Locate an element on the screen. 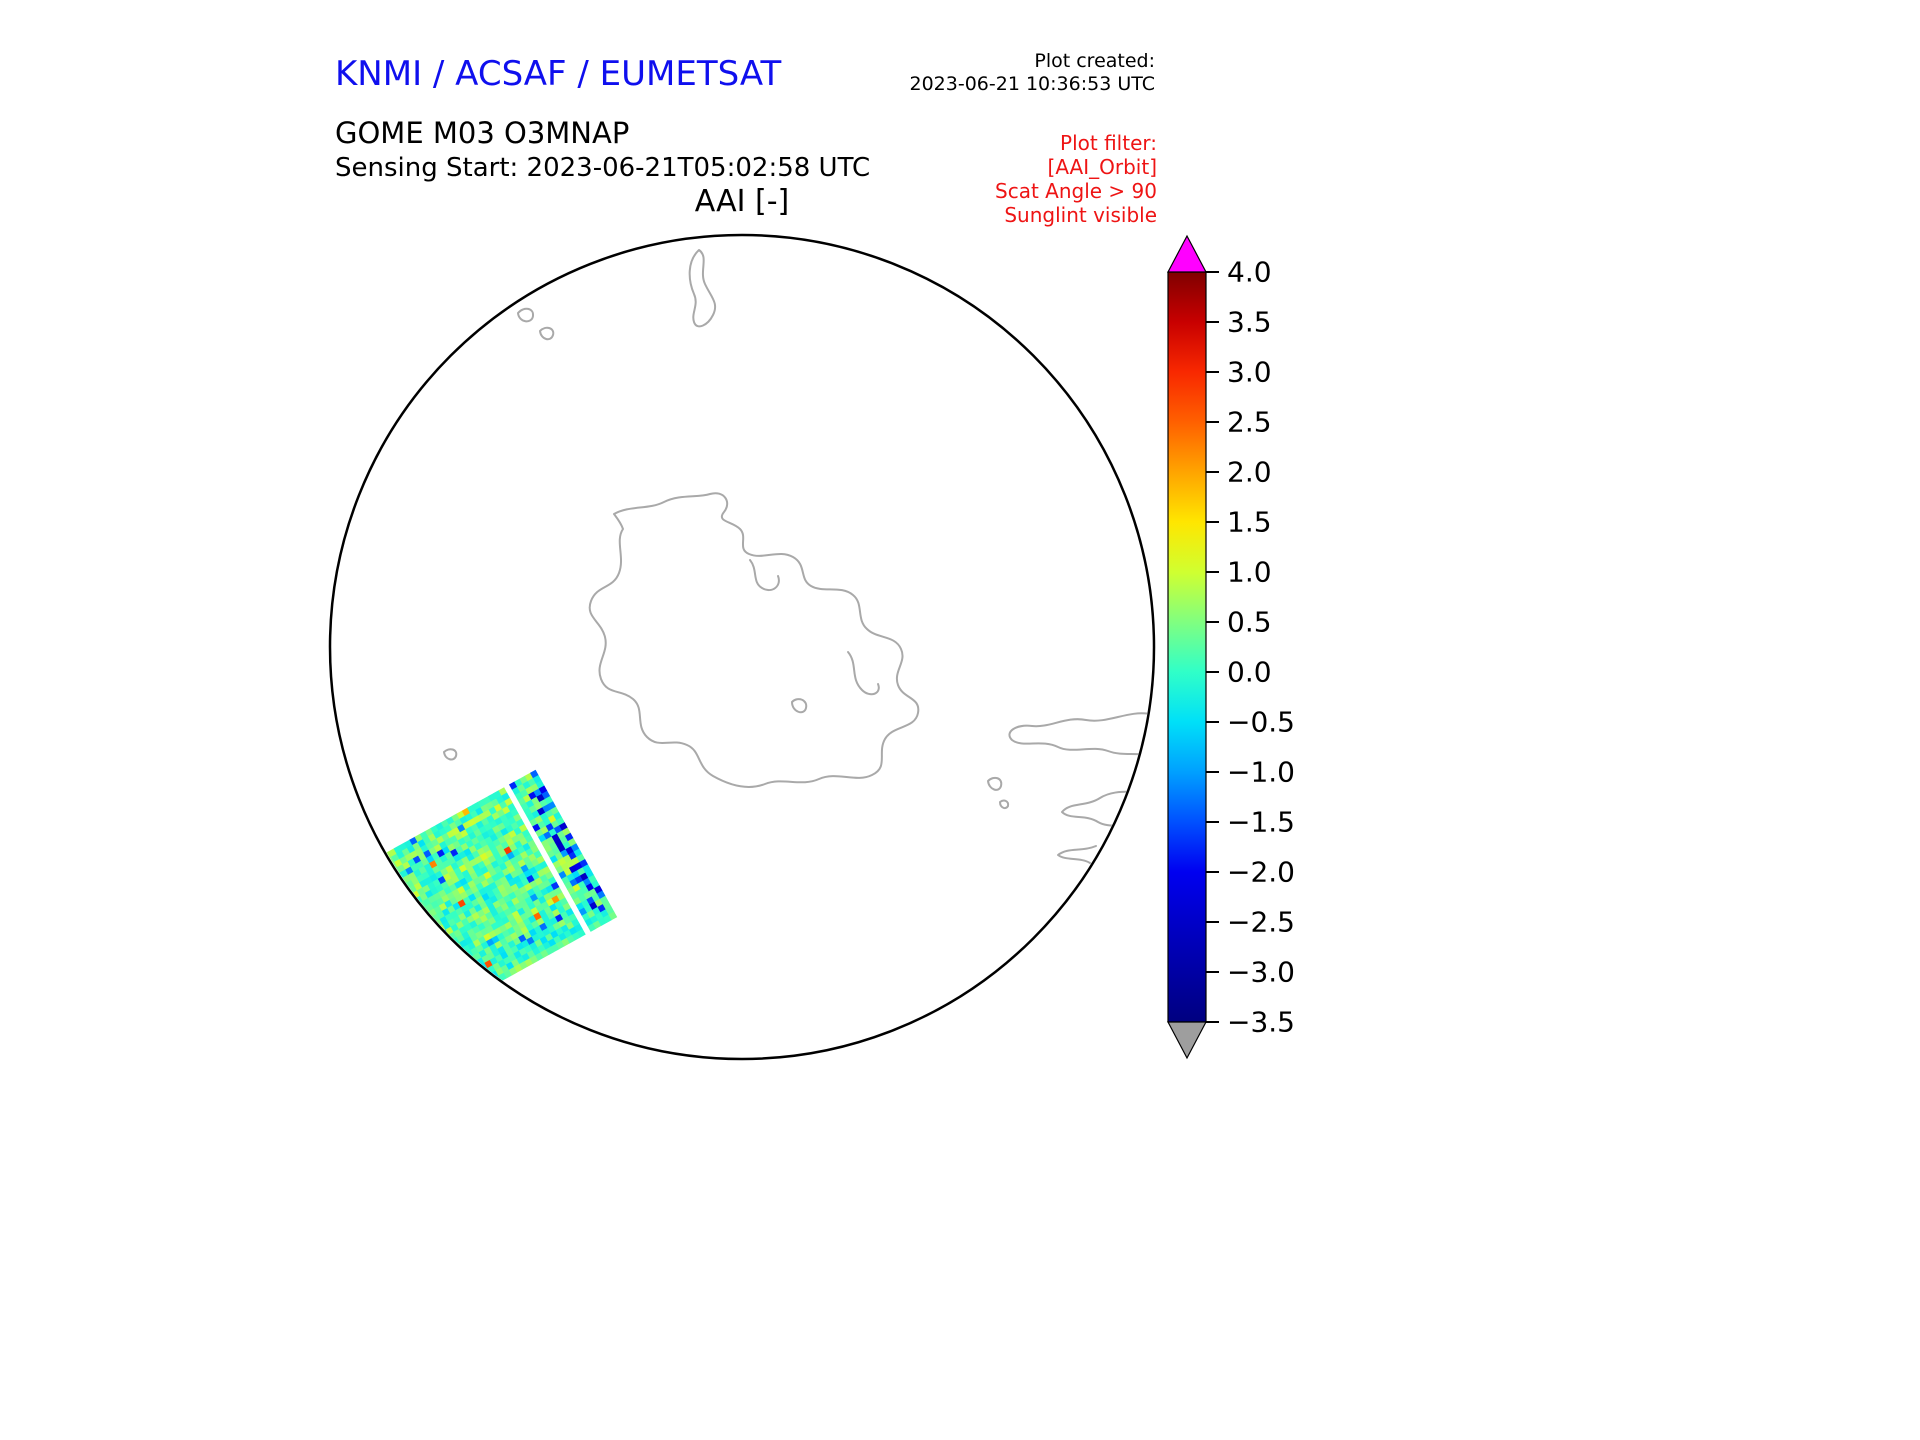  colorbar-tick-label: 1.5 is located at coordinates (1249, 522).